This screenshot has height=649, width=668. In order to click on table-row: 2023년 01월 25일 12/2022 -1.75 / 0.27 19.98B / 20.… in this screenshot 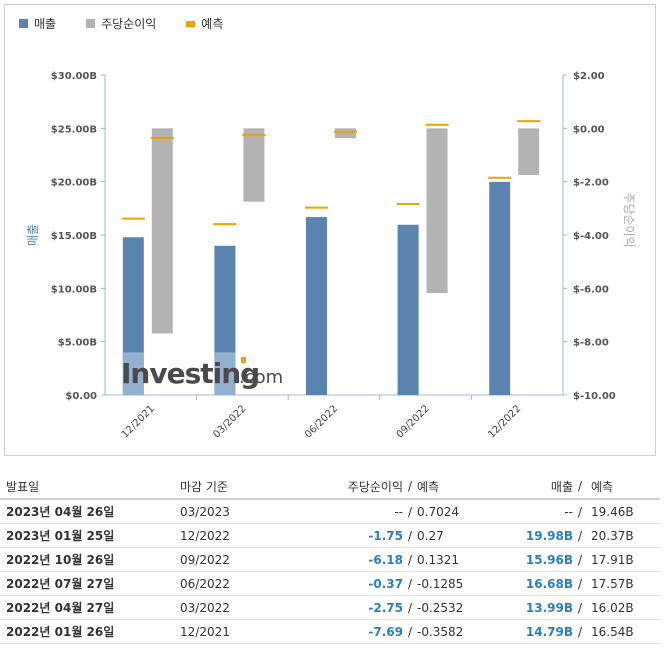, I will do `click(330, 536)`.